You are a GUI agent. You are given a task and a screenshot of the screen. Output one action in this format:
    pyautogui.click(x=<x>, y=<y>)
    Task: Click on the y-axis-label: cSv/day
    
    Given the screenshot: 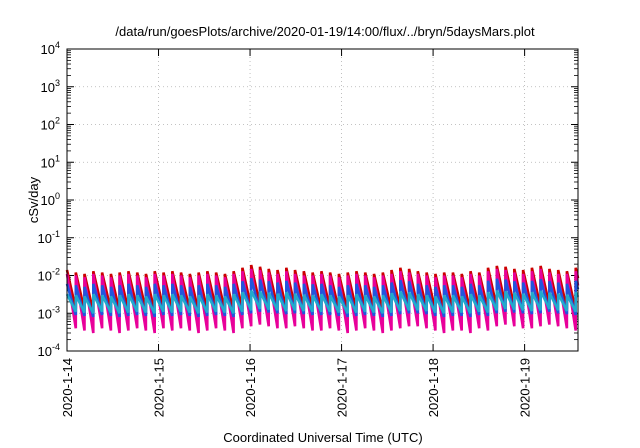 What is the action you would take?
    pyautogui.click(x=33, y=199)
    